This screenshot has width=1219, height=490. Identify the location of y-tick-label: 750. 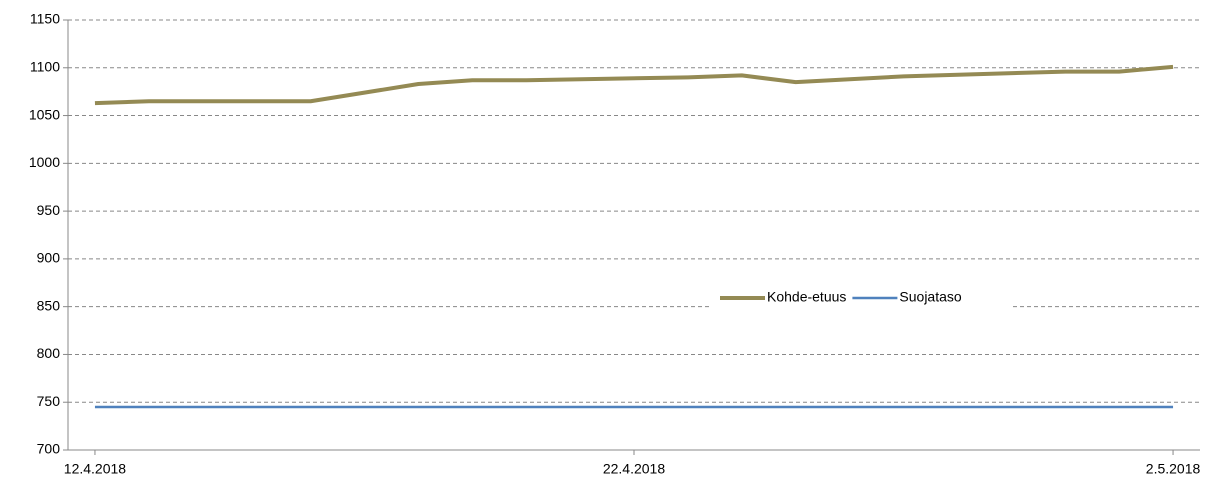
(49, 401).